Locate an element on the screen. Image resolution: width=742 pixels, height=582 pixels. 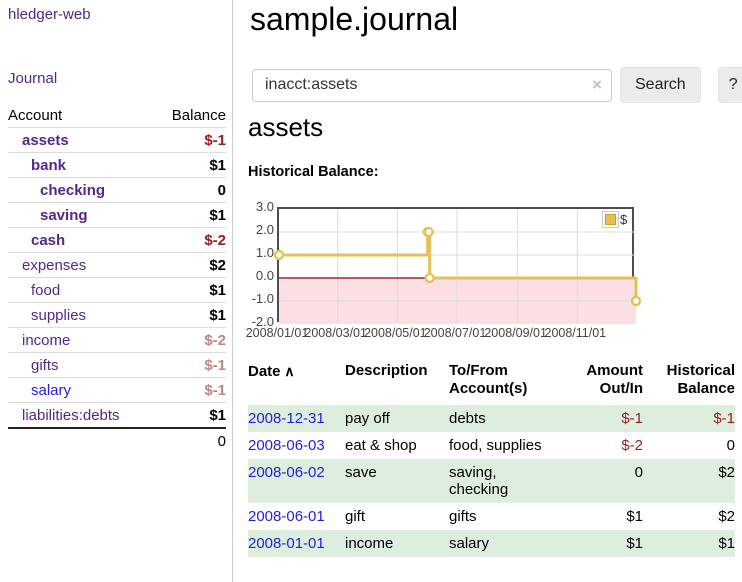
transaction-amount: 0 is located at coordinates (638, 472).